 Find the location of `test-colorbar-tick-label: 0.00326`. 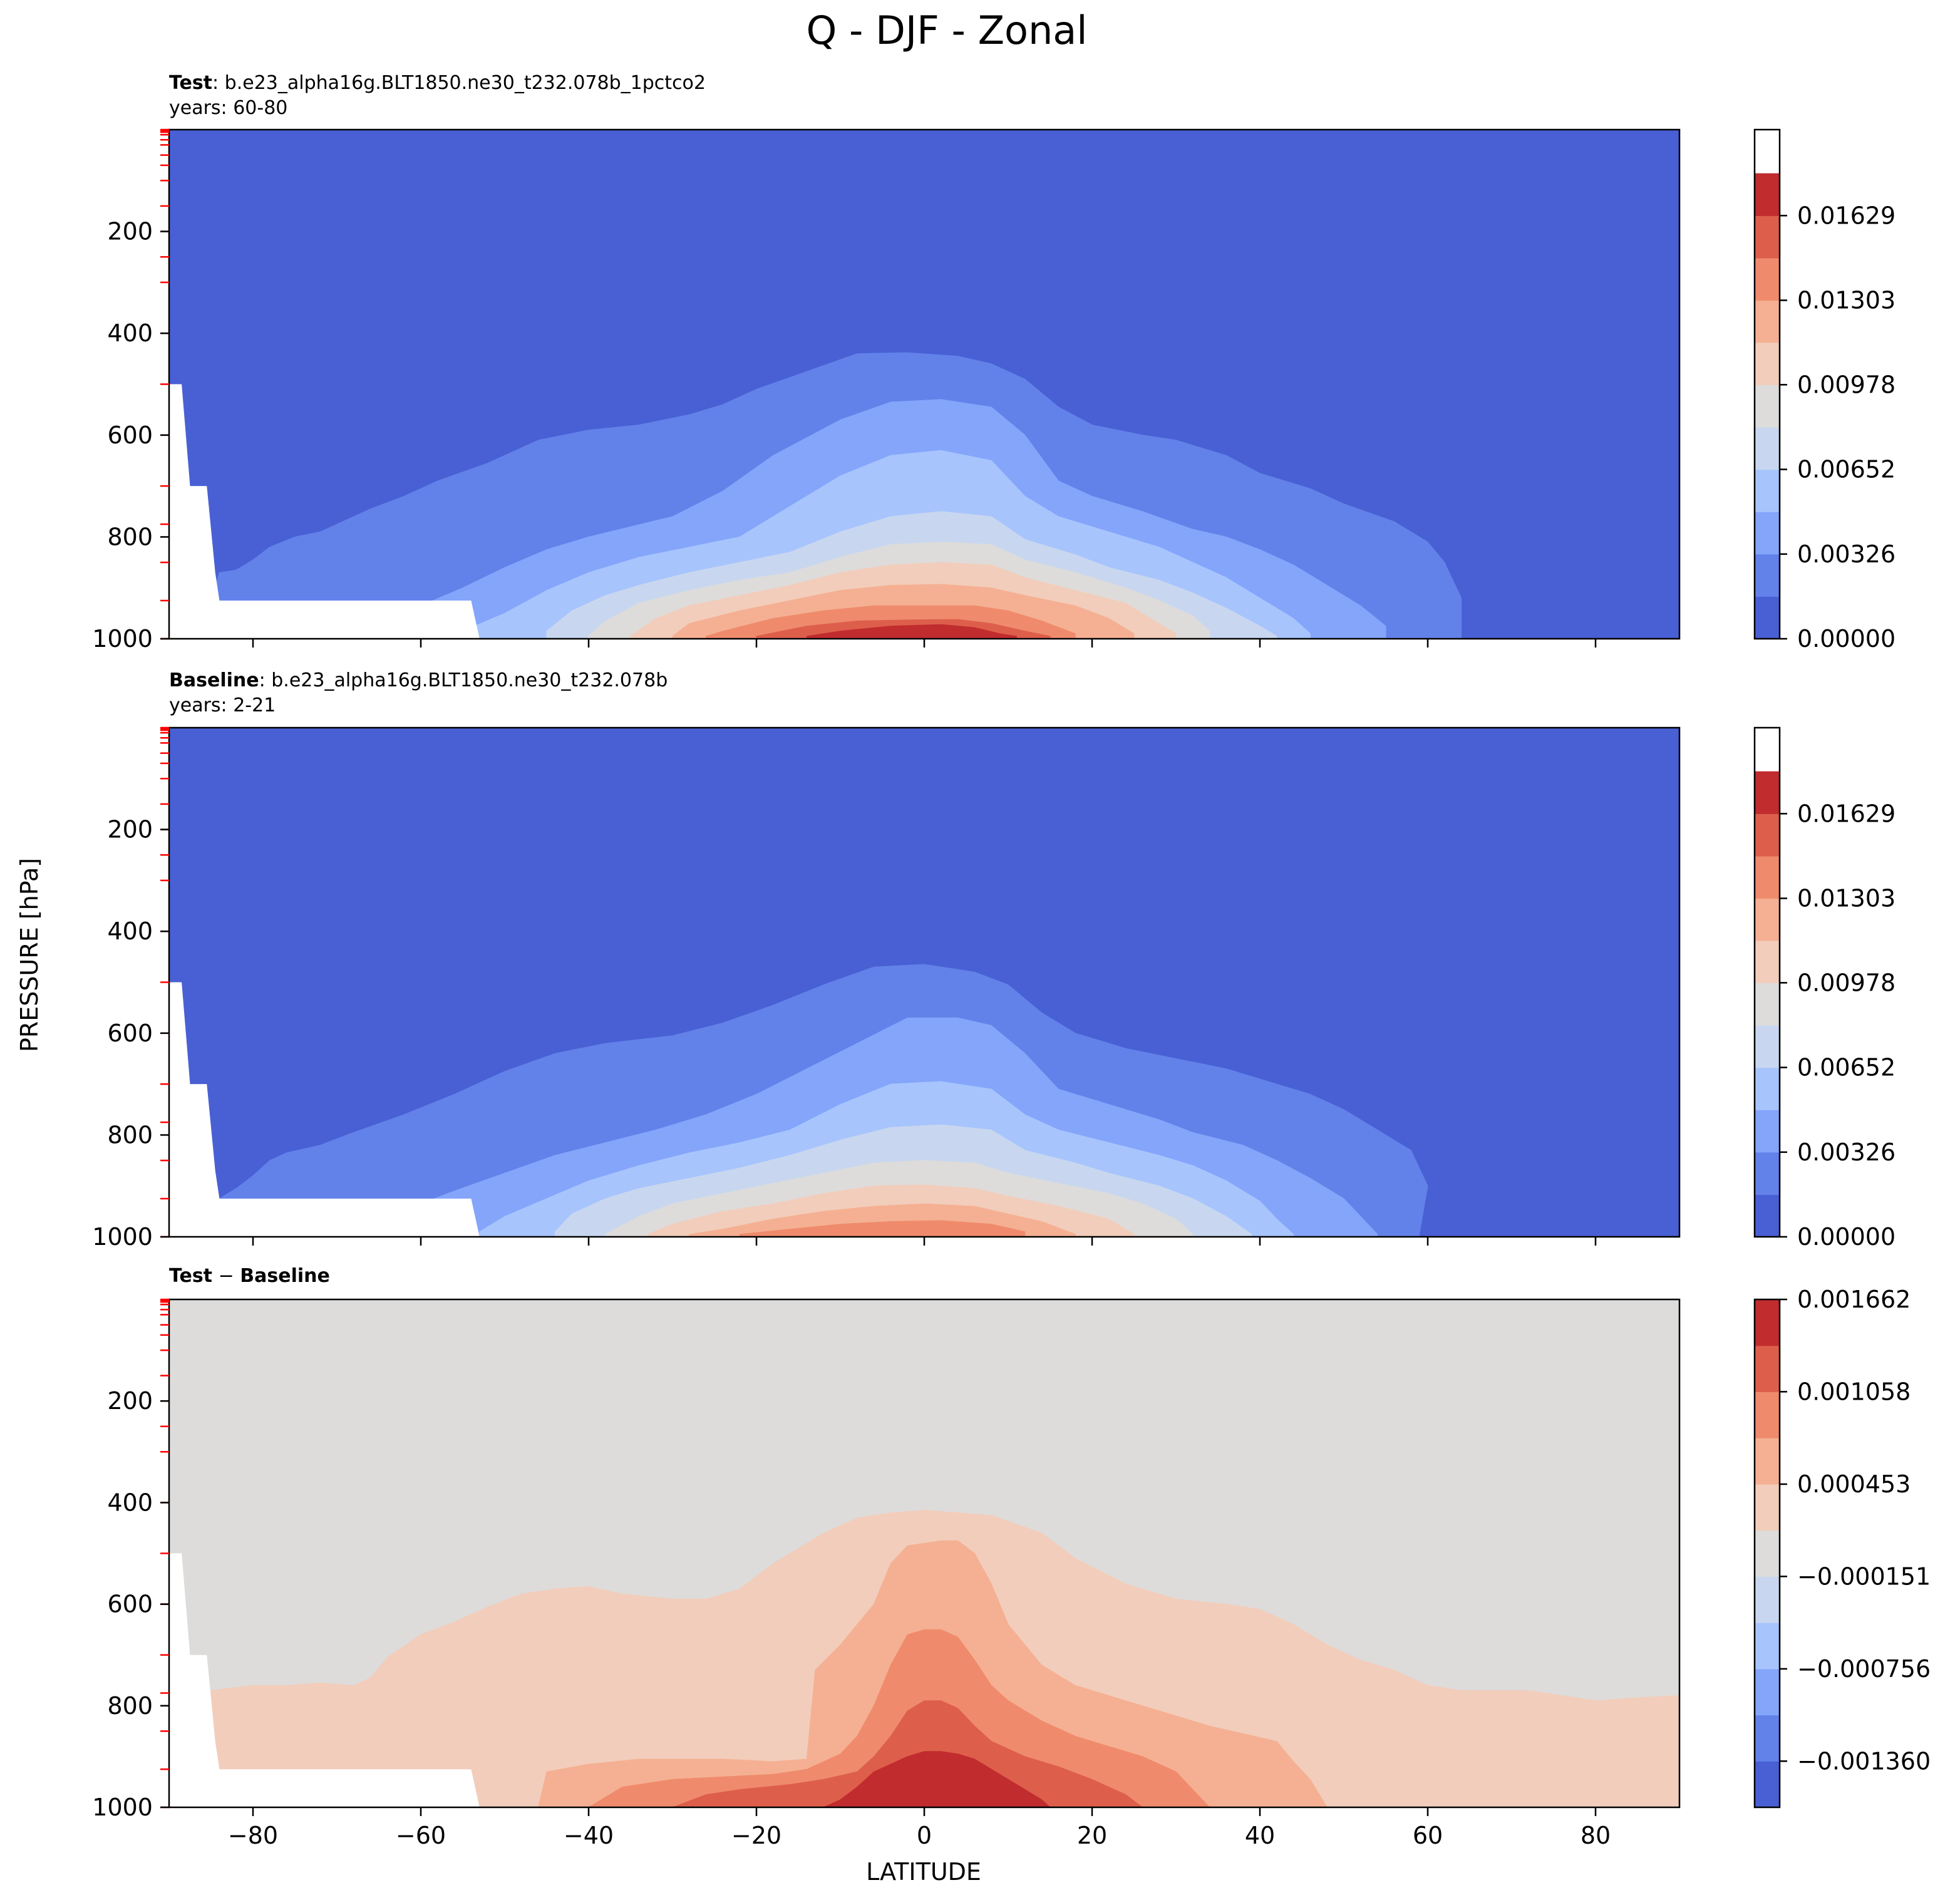

test-colorbar-tick-label: 0.00326 is located at coordinates (1846, 554).